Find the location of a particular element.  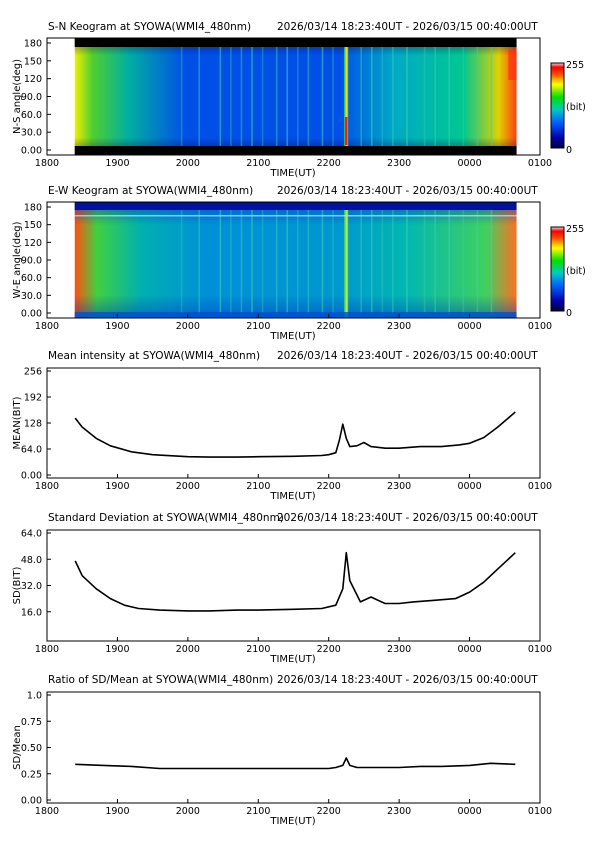

colorbar-min-label: 0 is located at coordinates (569, 150).